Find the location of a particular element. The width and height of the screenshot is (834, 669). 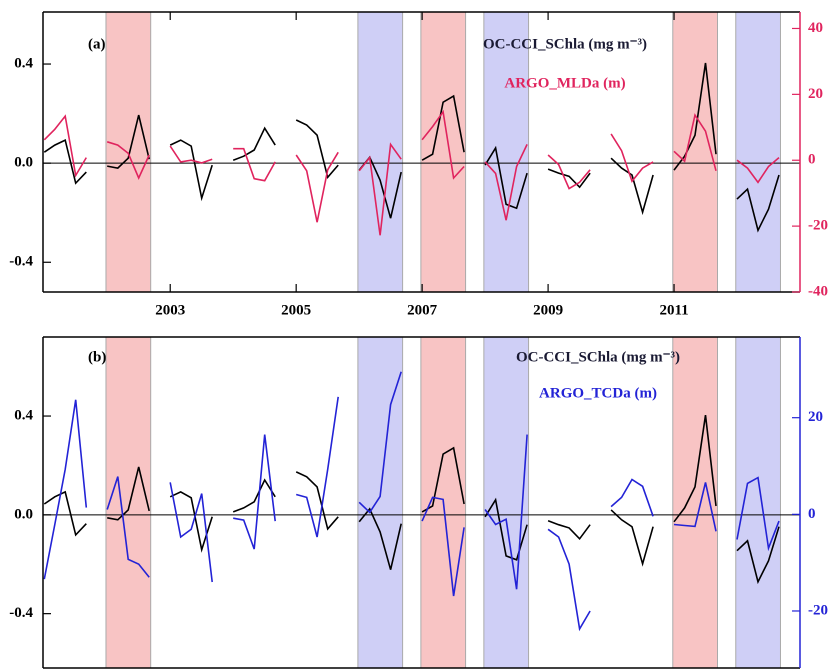

x-tick-label: 2011 is located at coordinates (673, 310).